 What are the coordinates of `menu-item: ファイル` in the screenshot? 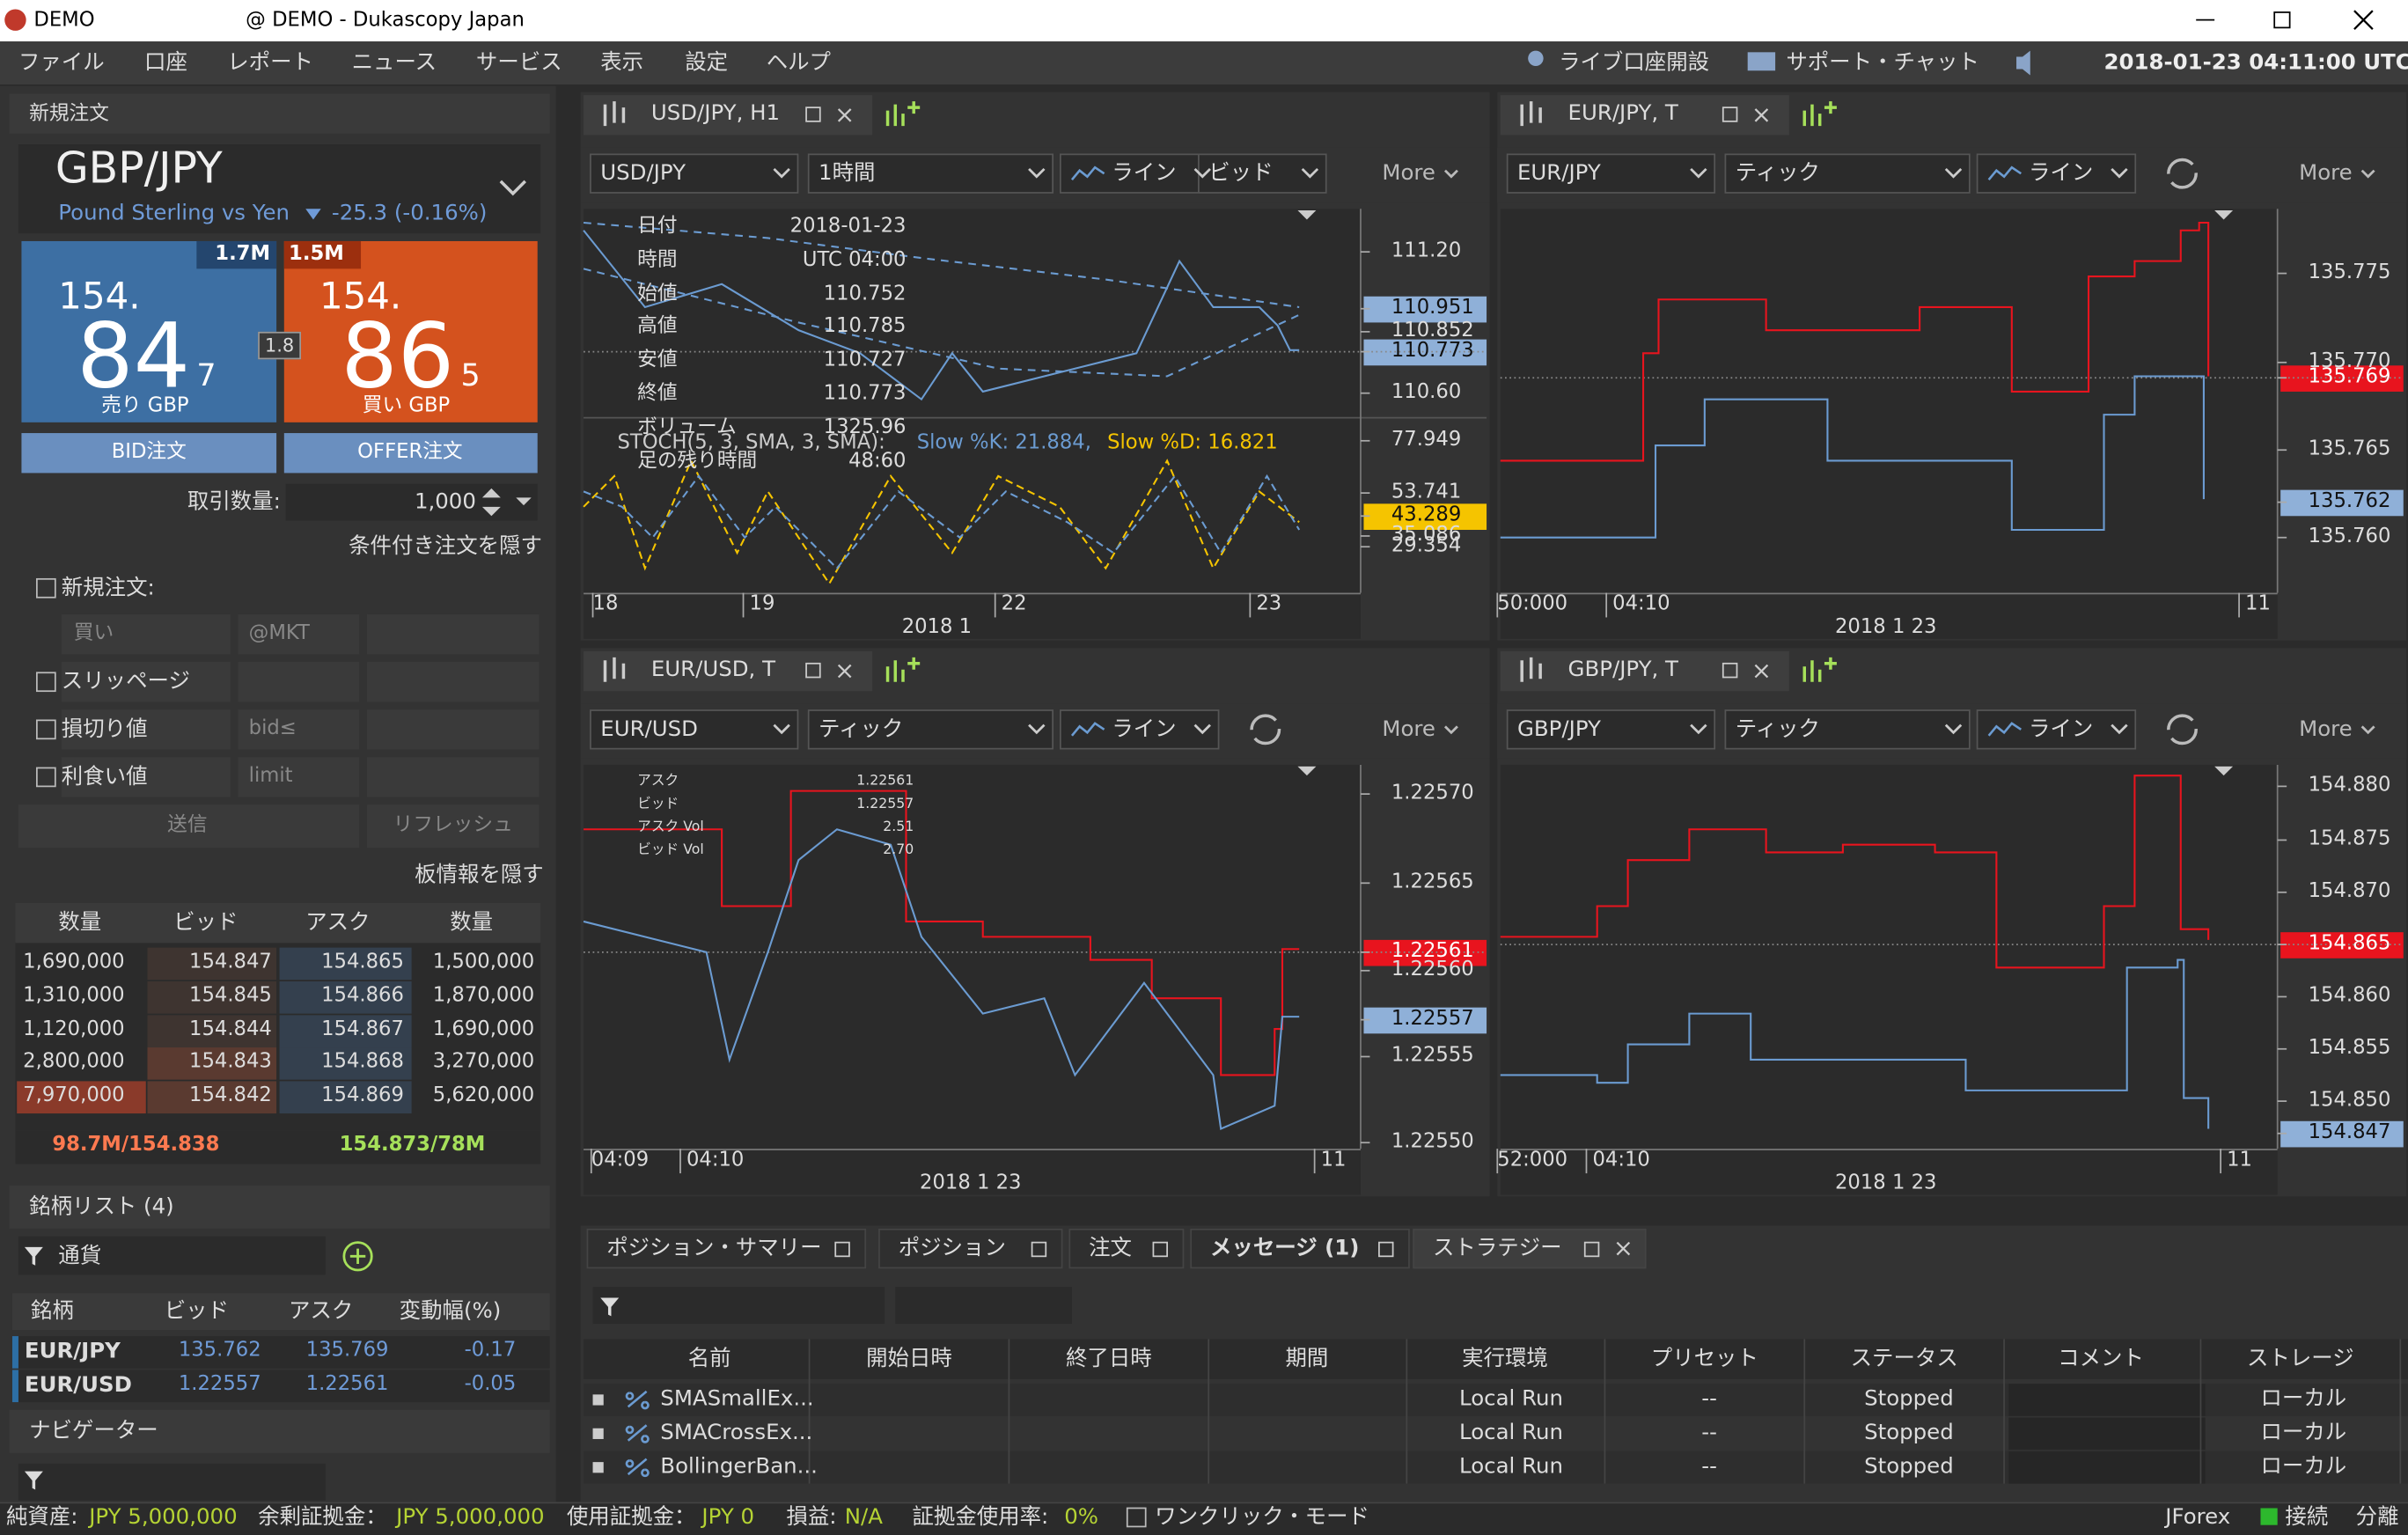 It's located at (61, 63).